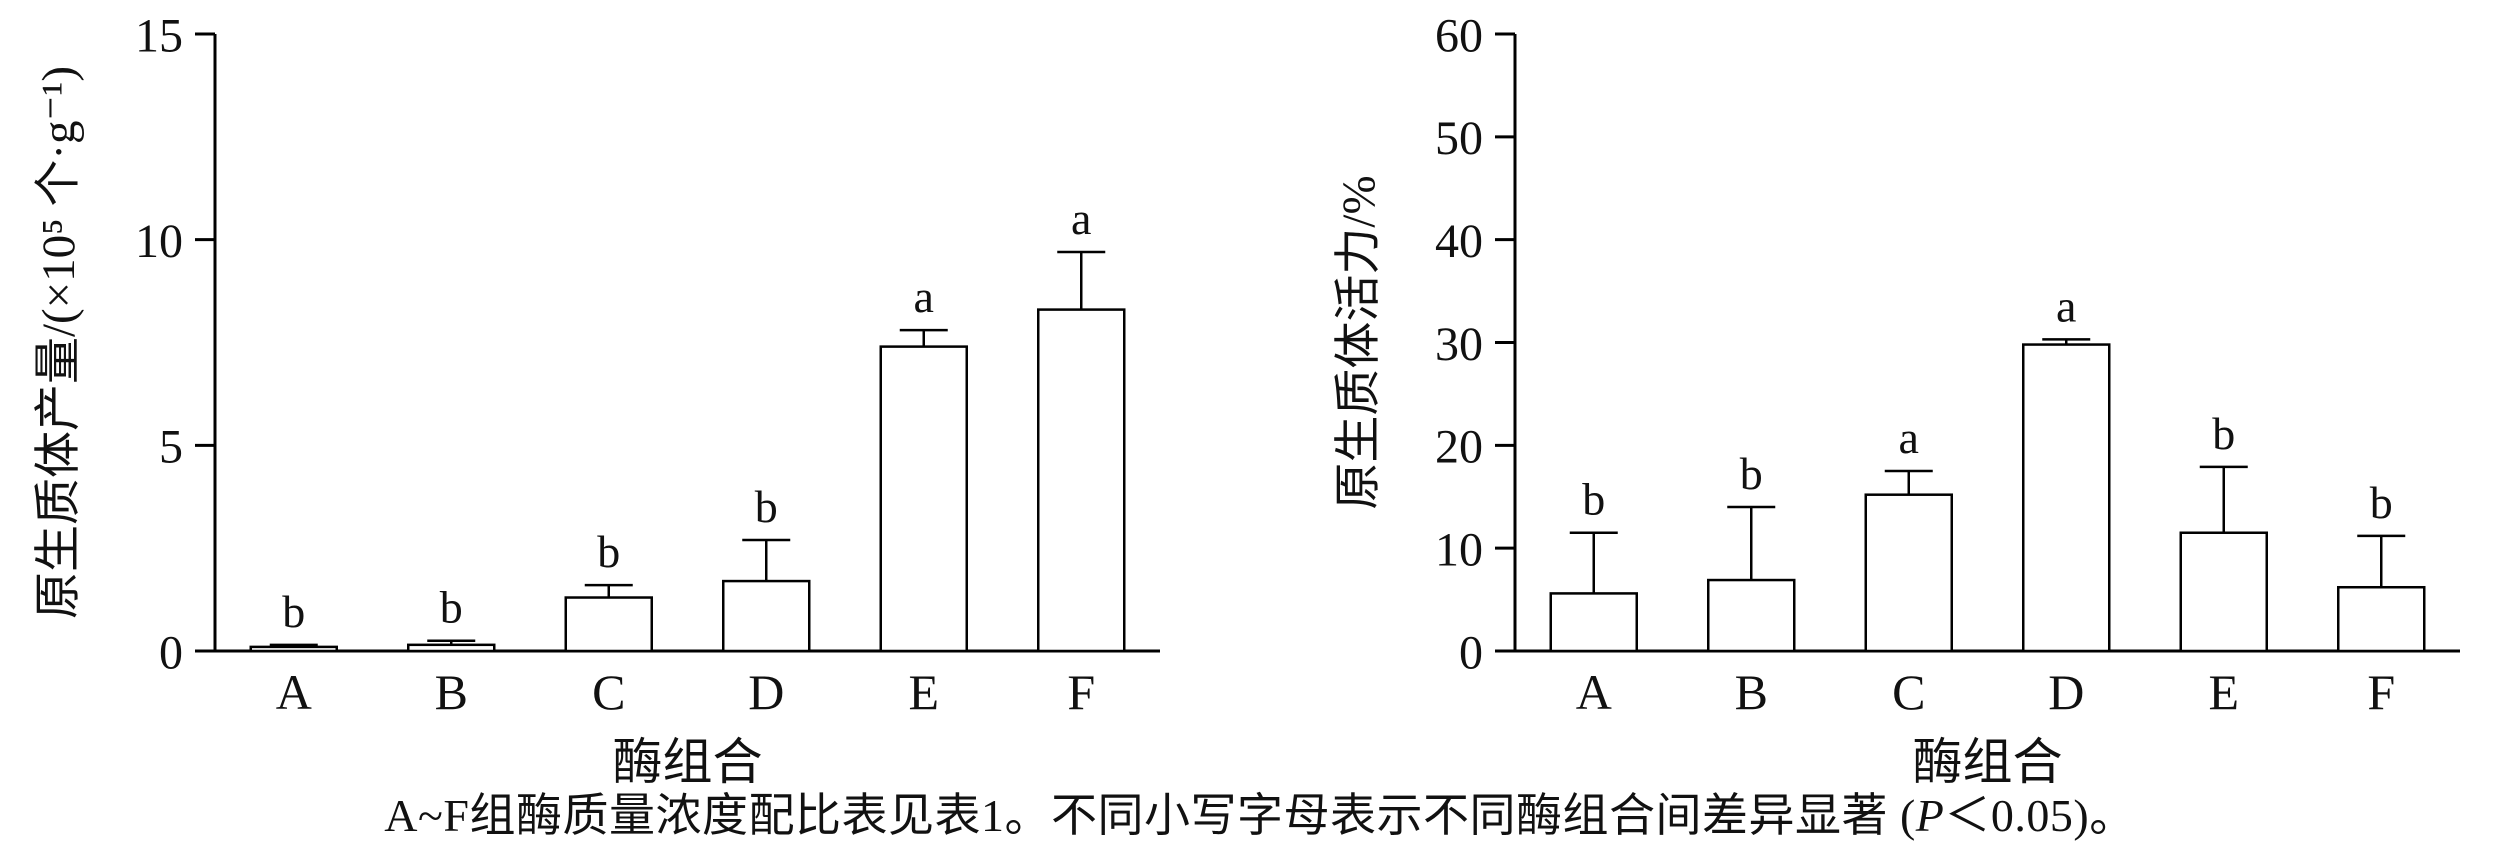 The width and height of the screenshot is (2520, 846). Describe the element at coordinates (1930, 815) in the screenshot. I see `caption-p-symbol: P` at that location.